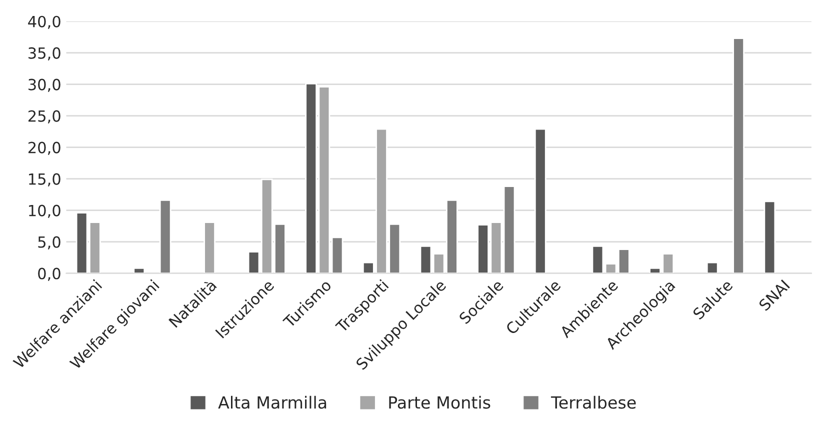  Describe the element at coordinates (44, 179) in the screenshot. I see `y-tick-label: 15,0` at that location.